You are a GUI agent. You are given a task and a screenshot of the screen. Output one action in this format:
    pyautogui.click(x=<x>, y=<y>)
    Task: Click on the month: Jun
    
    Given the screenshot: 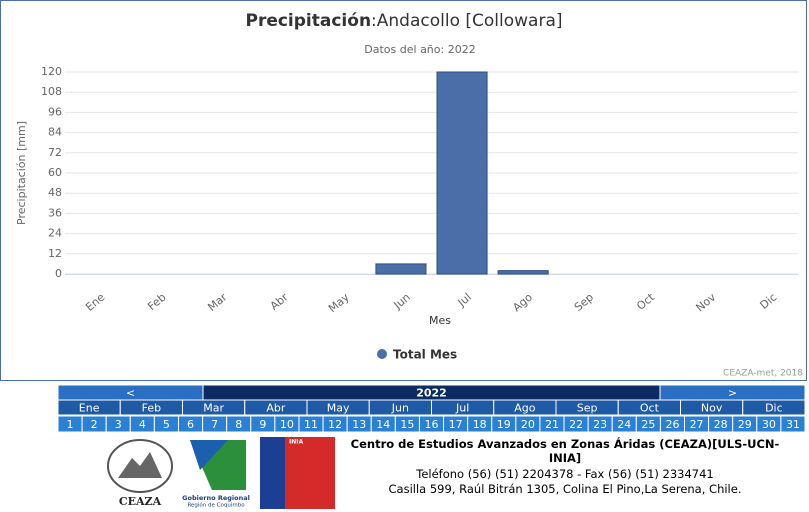 What is the action you would take?
    pyautogui.click(x=400, y=408)
    